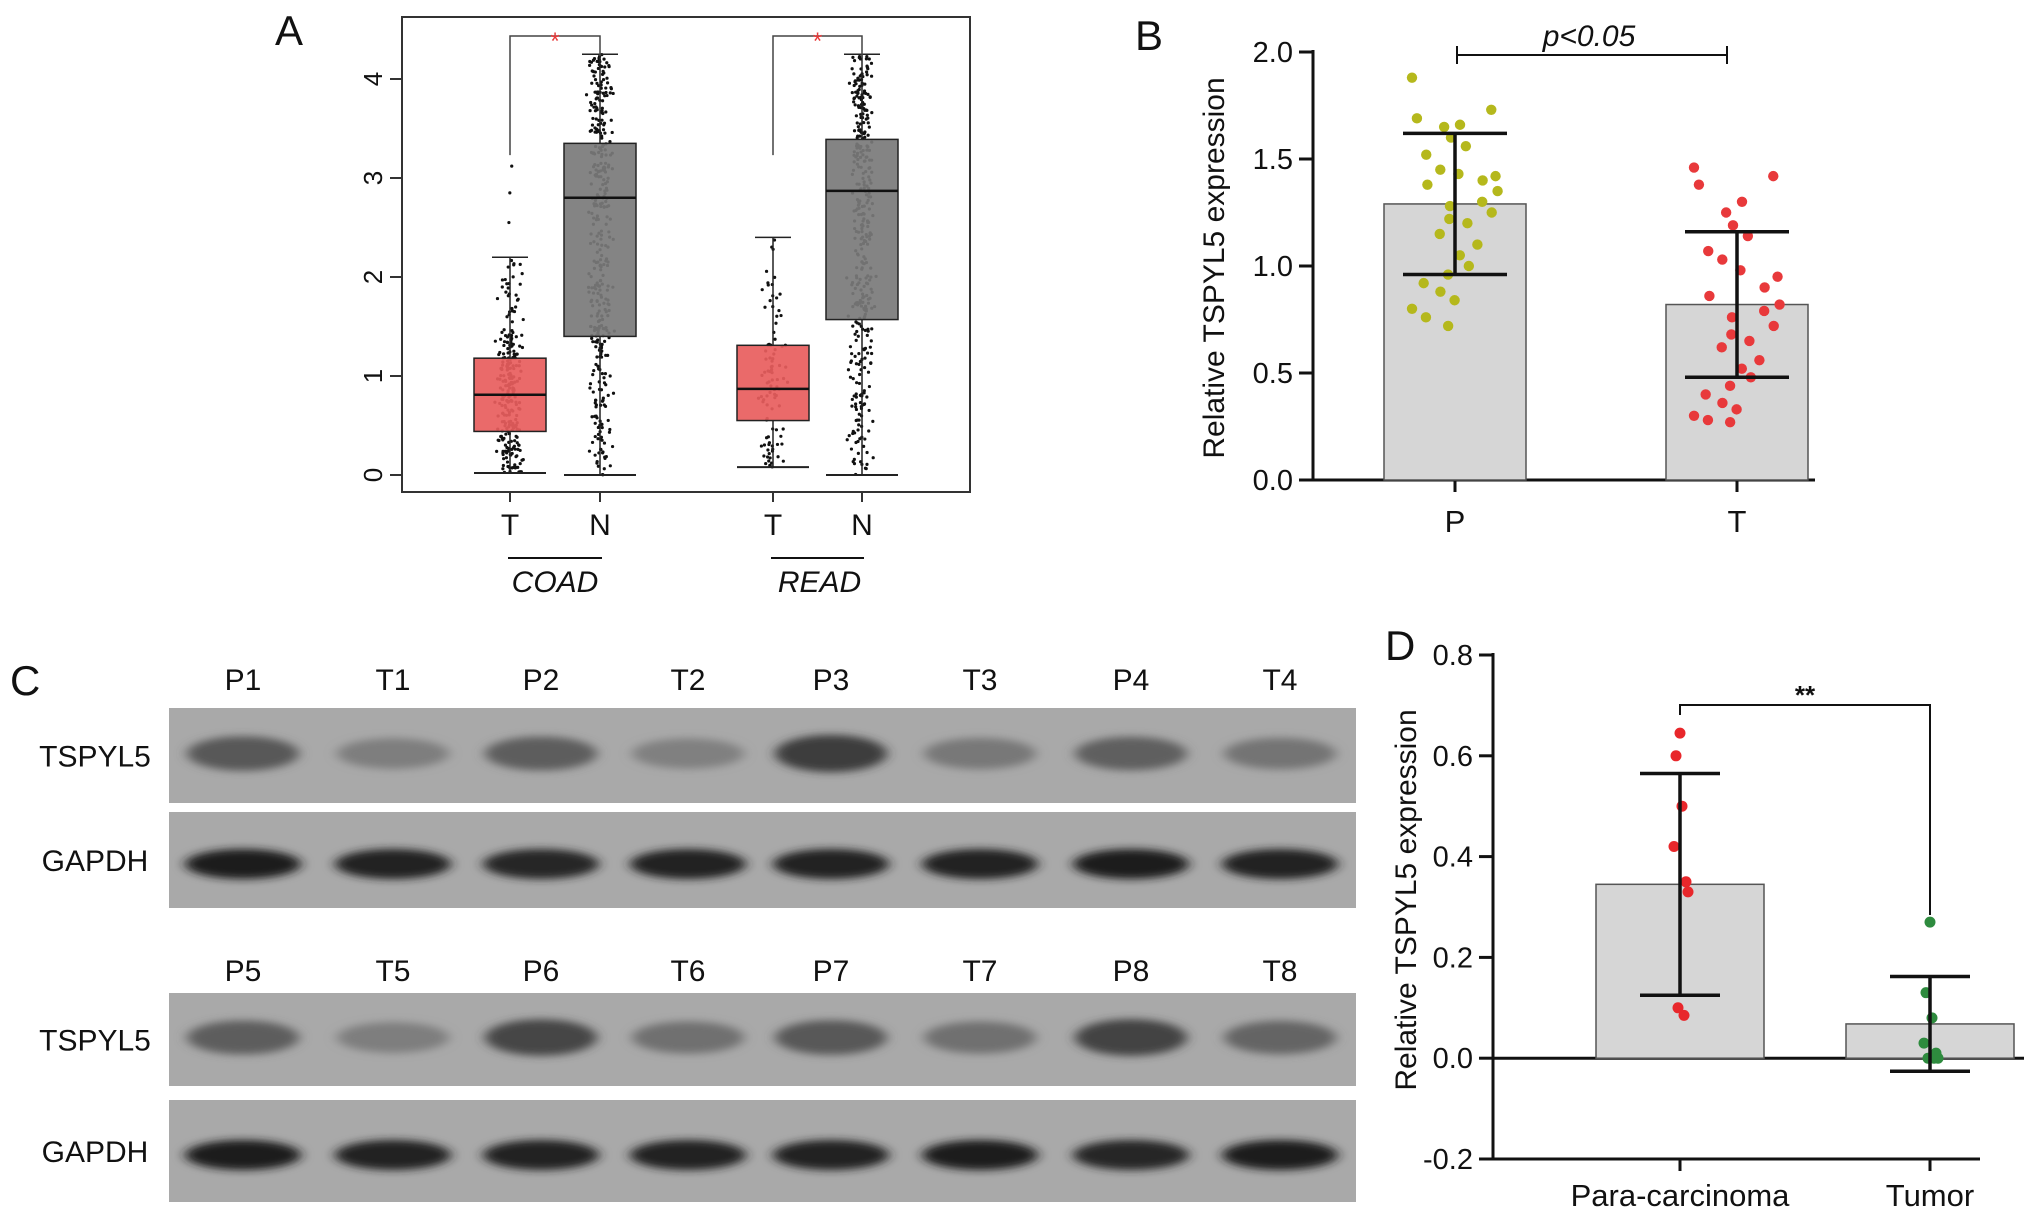  Describe the element at coordinates (819, 582) in the screenshot. I see `panel-a-group-label: READ` at that location.